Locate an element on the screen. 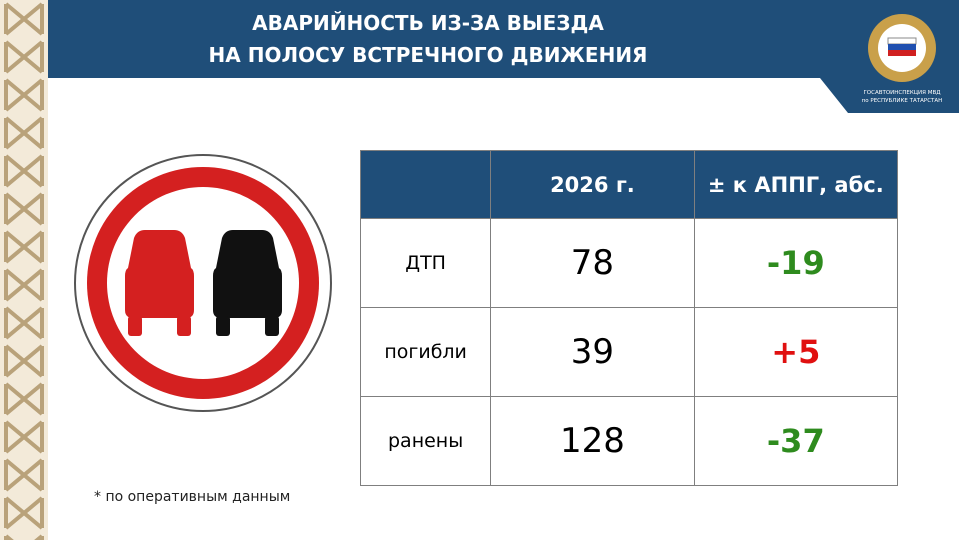 The image size is (959, 540). header-cell: 2026 г. is located at coordinates (592, 184).